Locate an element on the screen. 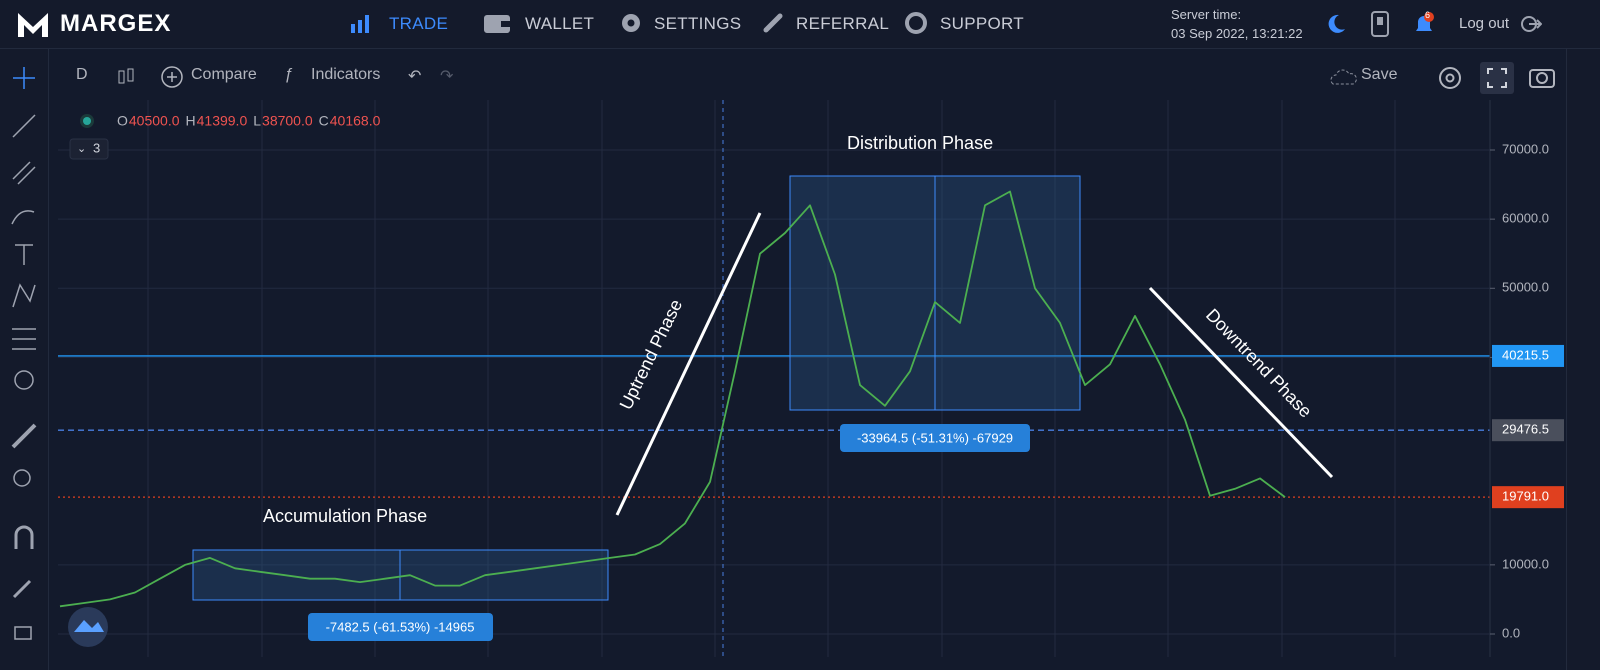 The height and width of the screenshot is (670, 1600). y-tick-label: 0.0 is located at coordinates (1511, 632).